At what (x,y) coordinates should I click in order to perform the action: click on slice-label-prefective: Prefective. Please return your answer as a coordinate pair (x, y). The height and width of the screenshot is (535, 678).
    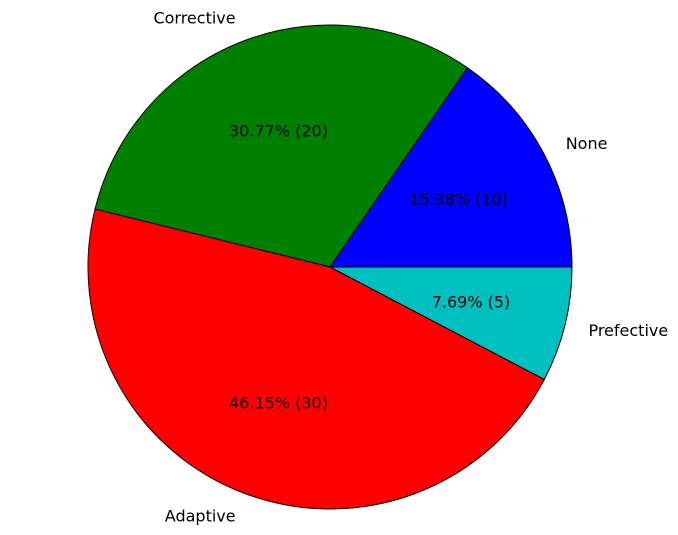
    Looking at the image, I should click on (628, 330).